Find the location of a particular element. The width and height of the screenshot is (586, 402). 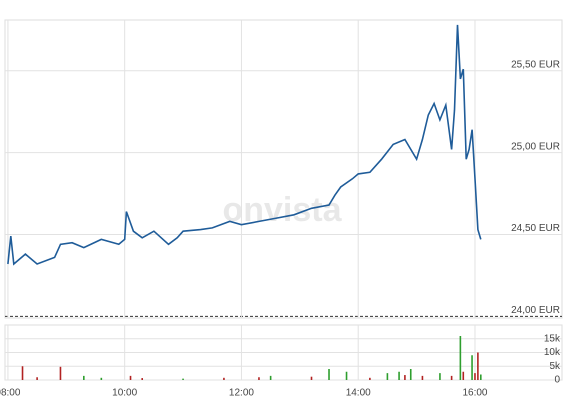

y-tick-label: 24,50 EUR is located at coordinates (535, 228).